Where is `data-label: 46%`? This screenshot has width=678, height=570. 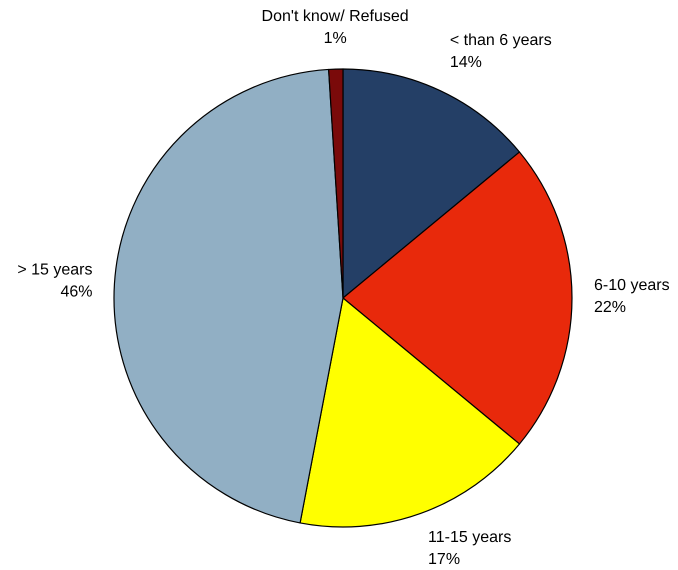 data-label: 46% is located at coordinates (76, 291).